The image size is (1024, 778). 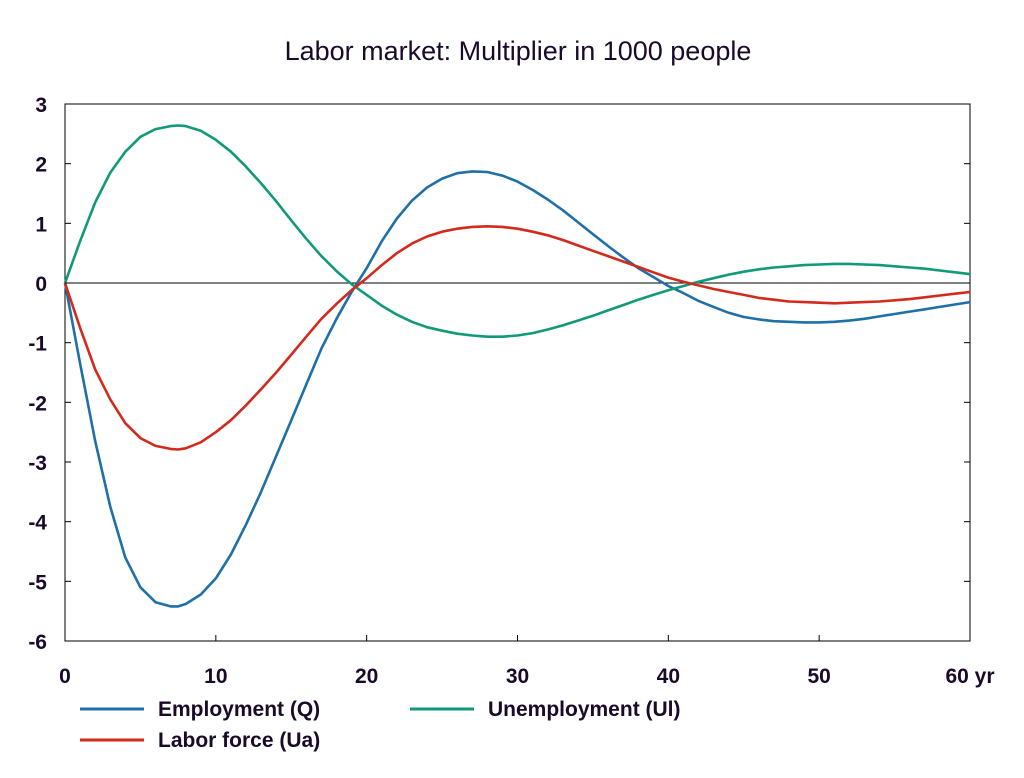 I want to click on x-tick-label: 10, so click(x=215, y=676).